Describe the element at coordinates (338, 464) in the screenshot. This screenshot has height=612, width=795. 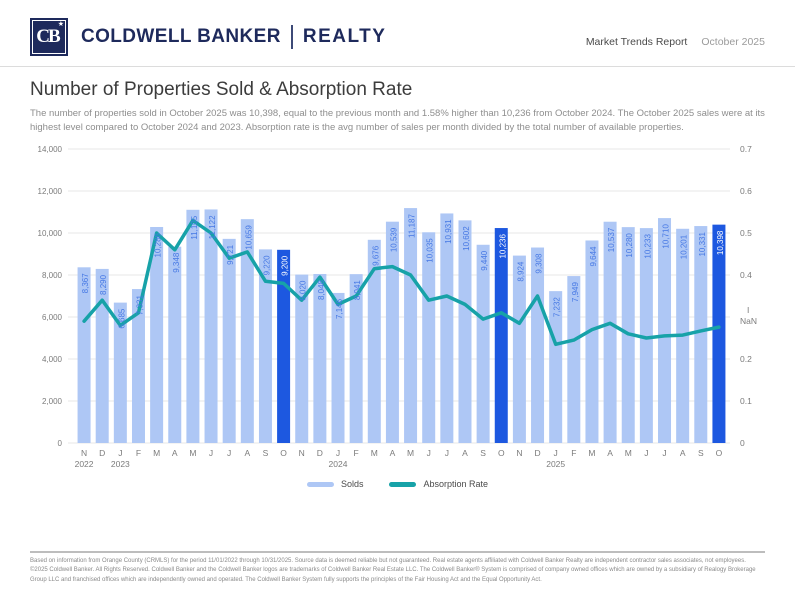
I see `x-axis-year: 2024` at that location.